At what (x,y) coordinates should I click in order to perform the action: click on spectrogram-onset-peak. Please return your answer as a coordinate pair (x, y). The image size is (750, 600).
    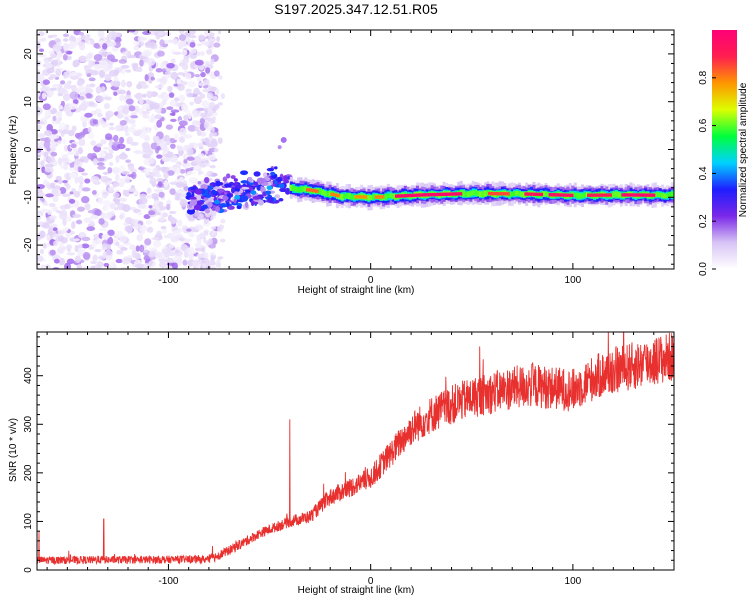
    Looking at the image, I should click on (216, 202).